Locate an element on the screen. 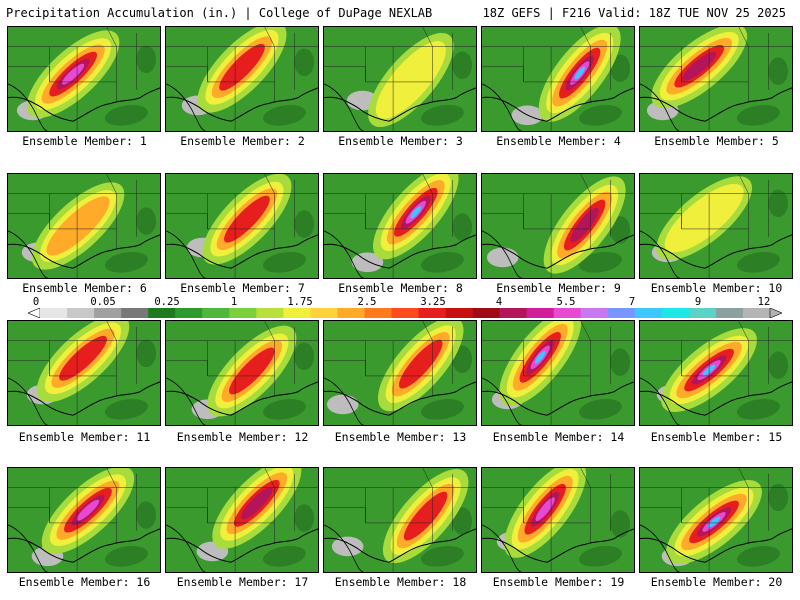 This screenshot has height=600, width=800. colorbar-label: 5.5 is located at coordinates (566, 302).